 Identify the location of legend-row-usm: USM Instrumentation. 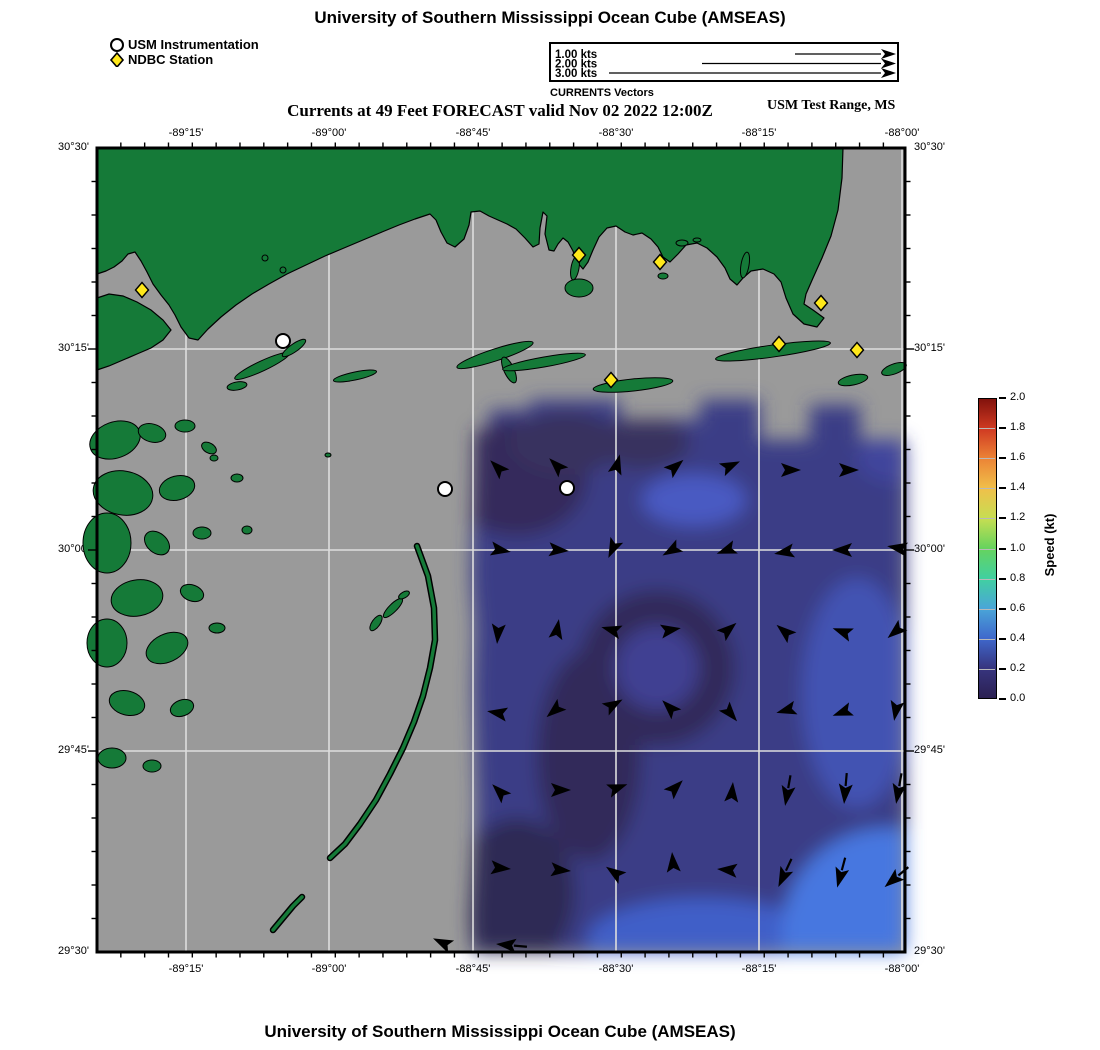
(183, 44).